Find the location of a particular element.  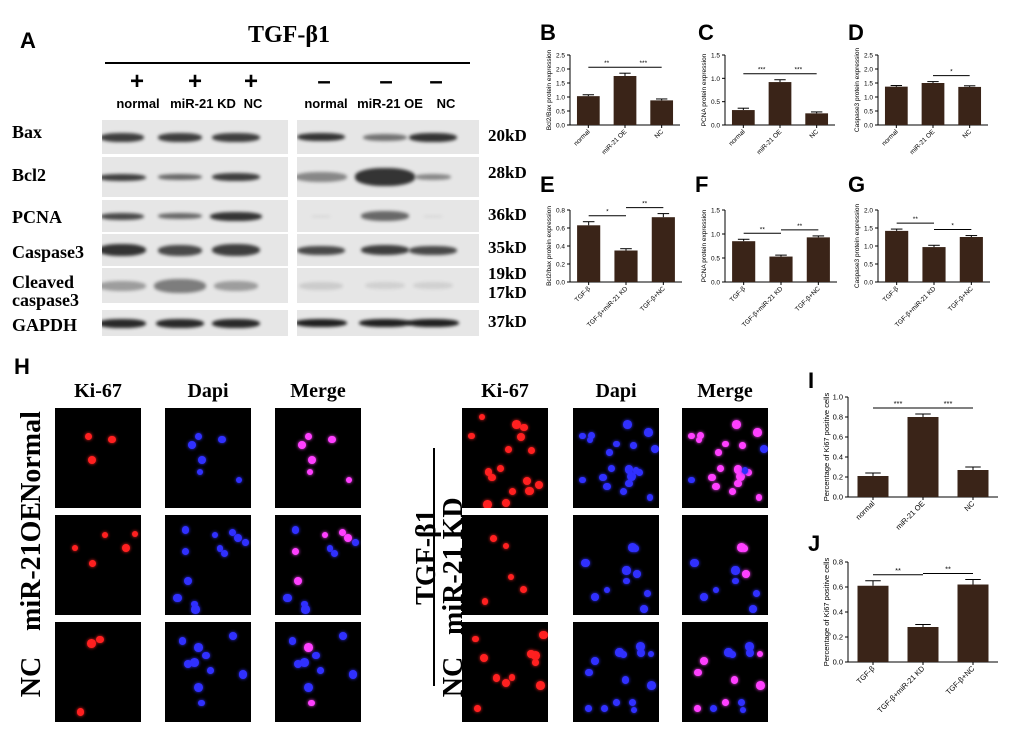

if-channel-label: Ki-67 is located at coordinates (98, 391).